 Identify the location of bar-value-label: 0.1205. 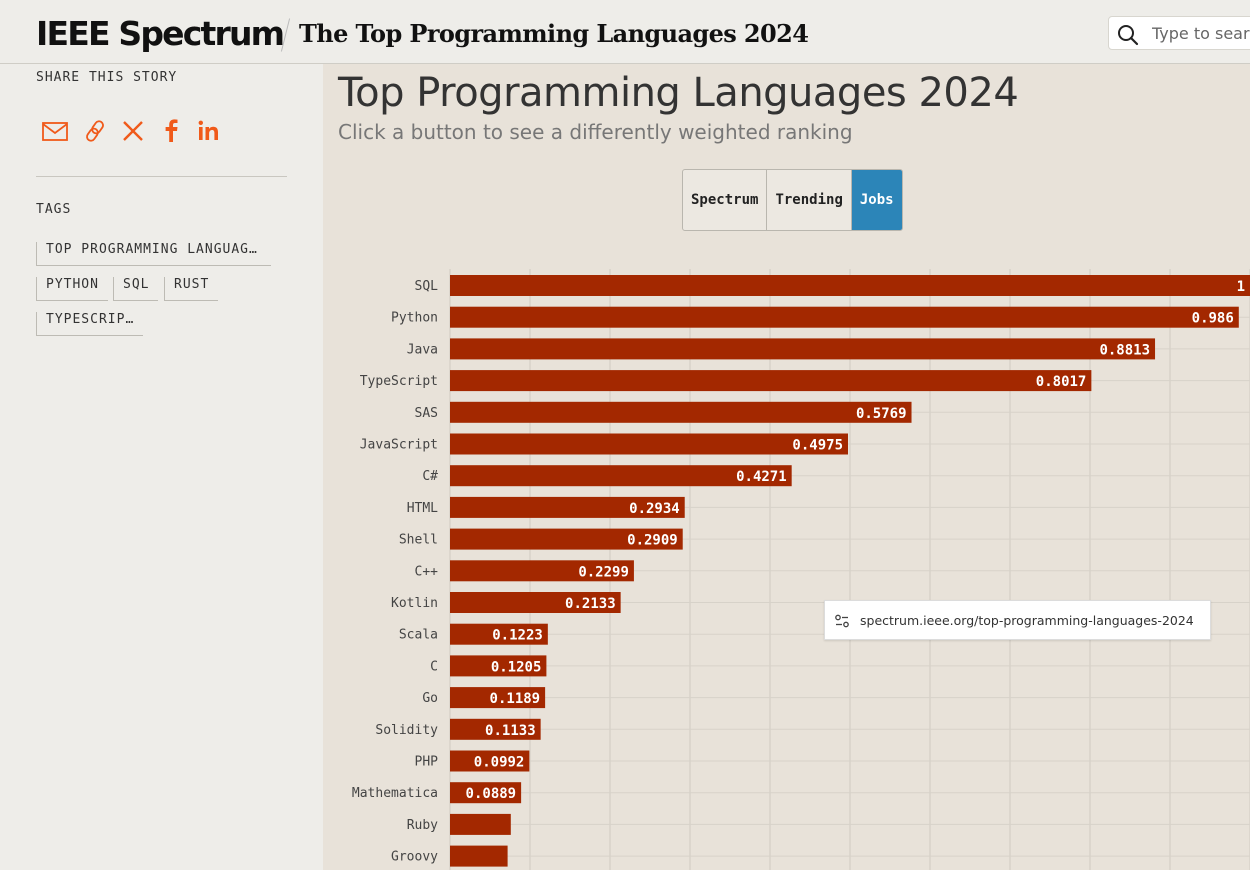
(516, 667).